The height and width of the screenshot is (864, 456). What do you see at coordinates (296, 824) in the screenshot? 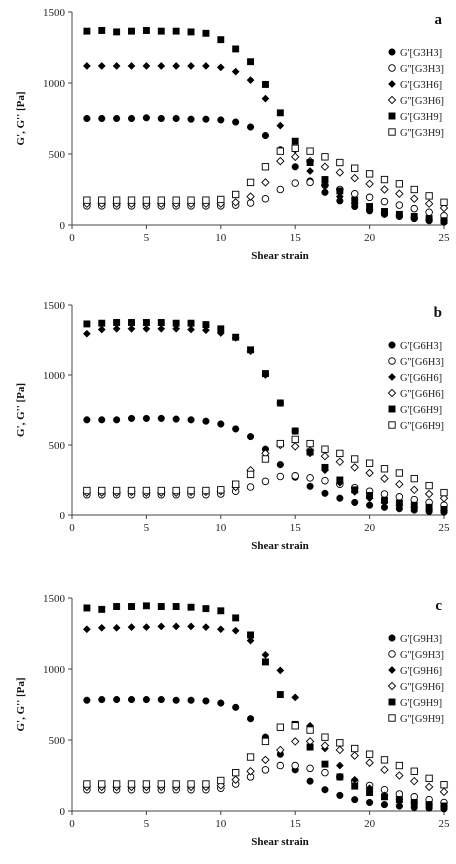
I see `x-tick-label: 15` at bounding box center [296, 824].